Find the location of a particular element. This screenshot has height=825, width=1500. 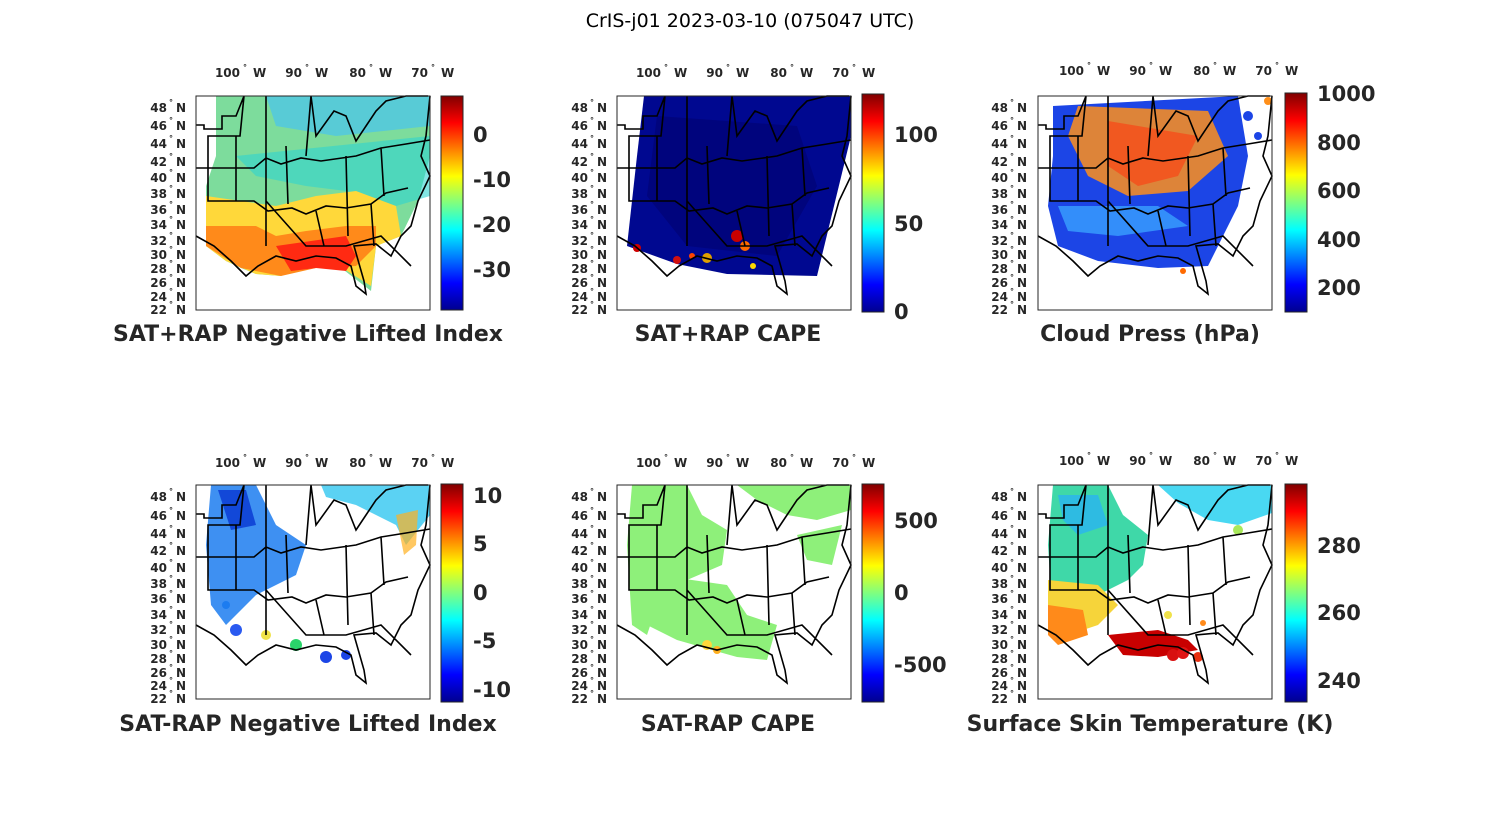

panel-title: Surface Skin Temperature (K) is located at coordinates (1150, 724).